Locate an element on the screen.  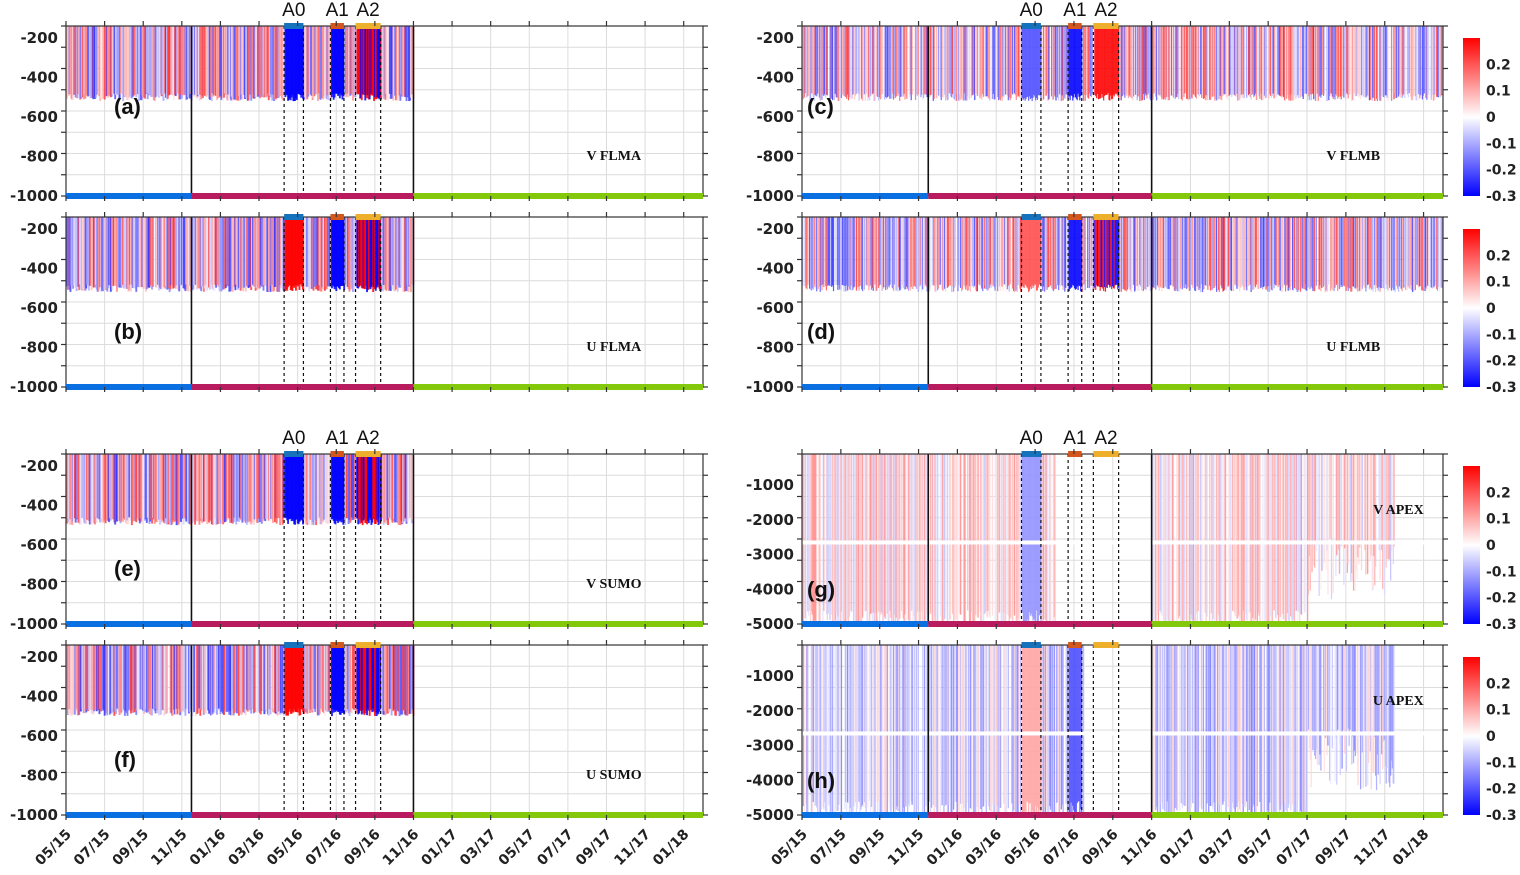
y-tick-label: -600 is located at coordinates (39, 736).